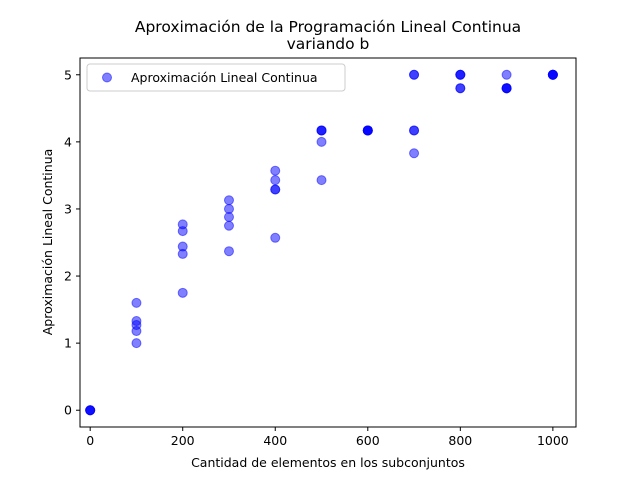  I want to click on legend-label: Aproximación Lineal Continua, so click(224, 77).